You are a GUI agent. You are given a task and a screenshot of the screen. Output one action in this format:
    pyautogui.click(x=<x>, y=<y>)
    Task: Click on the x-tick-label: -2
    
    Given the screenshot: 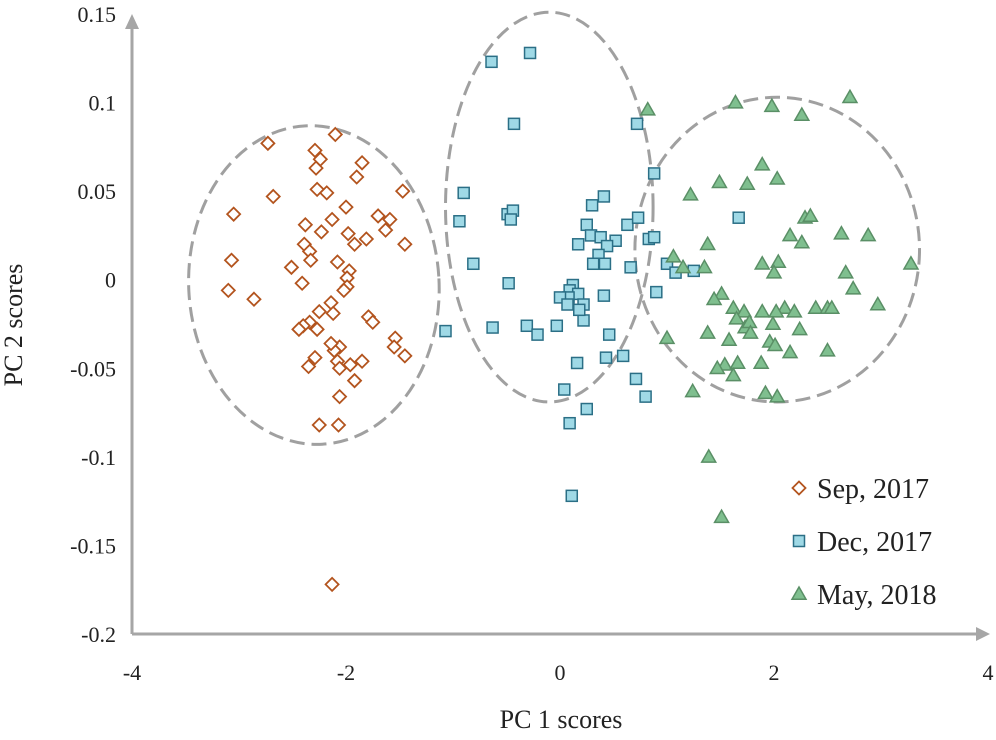 What is the action you would take?
    pyautogui.click(x=346, y=672)
    